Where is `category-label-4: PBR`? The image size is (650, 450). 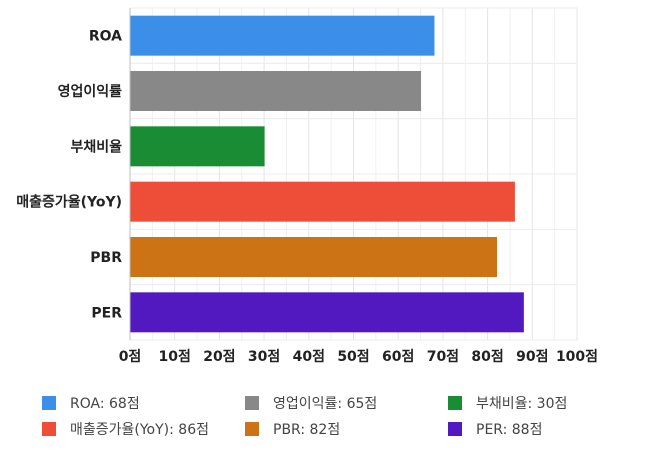
category-label-4: PBR is located at coordinates (106, 258).